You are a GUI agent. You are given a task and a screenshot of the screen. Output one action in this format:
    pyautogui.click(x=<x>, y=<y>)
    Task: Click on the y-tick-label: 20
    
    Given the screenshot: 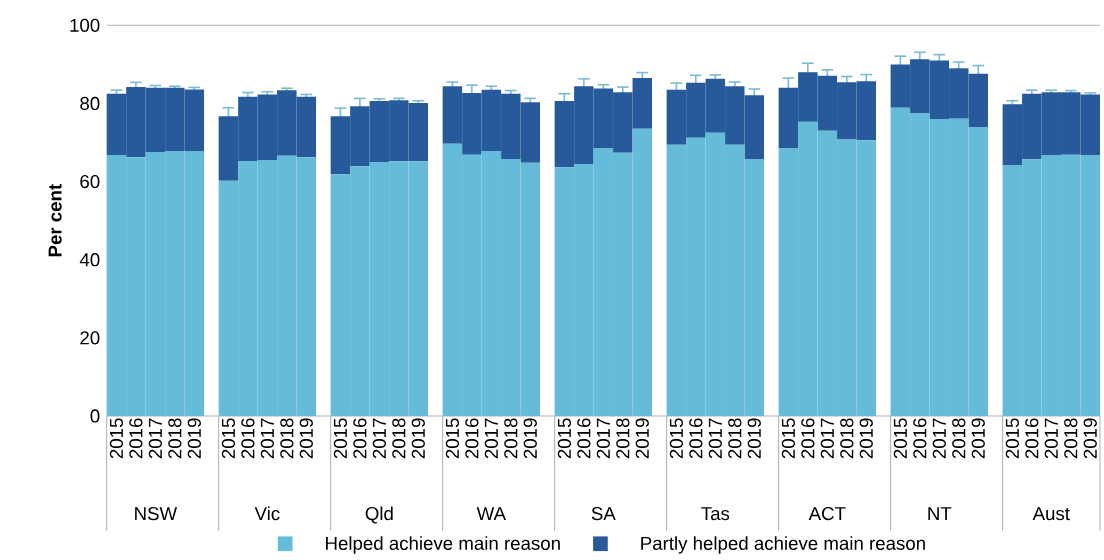 What is the action you would take?
    pyautogui.click(x=90, y=338)
    